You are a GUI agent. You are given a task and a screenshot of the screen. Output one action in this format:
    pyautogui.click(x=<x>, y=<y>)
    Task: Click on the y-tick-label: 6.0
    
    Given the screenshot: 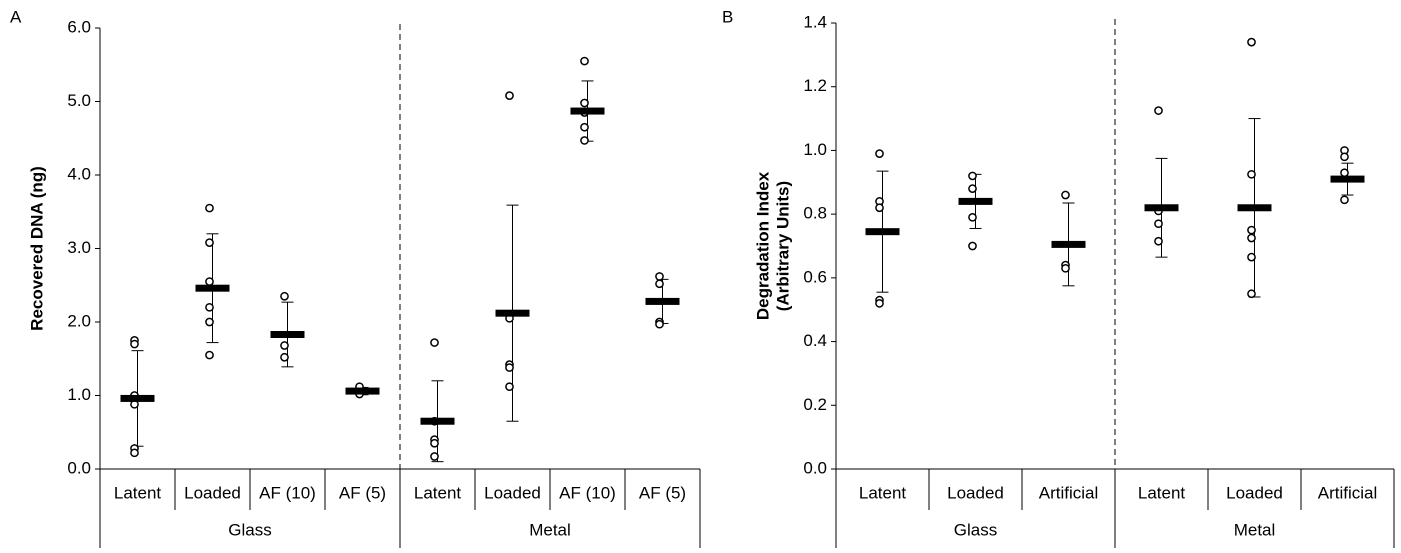 What is the action you would take?
    pyautogui.click(x=79, y=26)
    